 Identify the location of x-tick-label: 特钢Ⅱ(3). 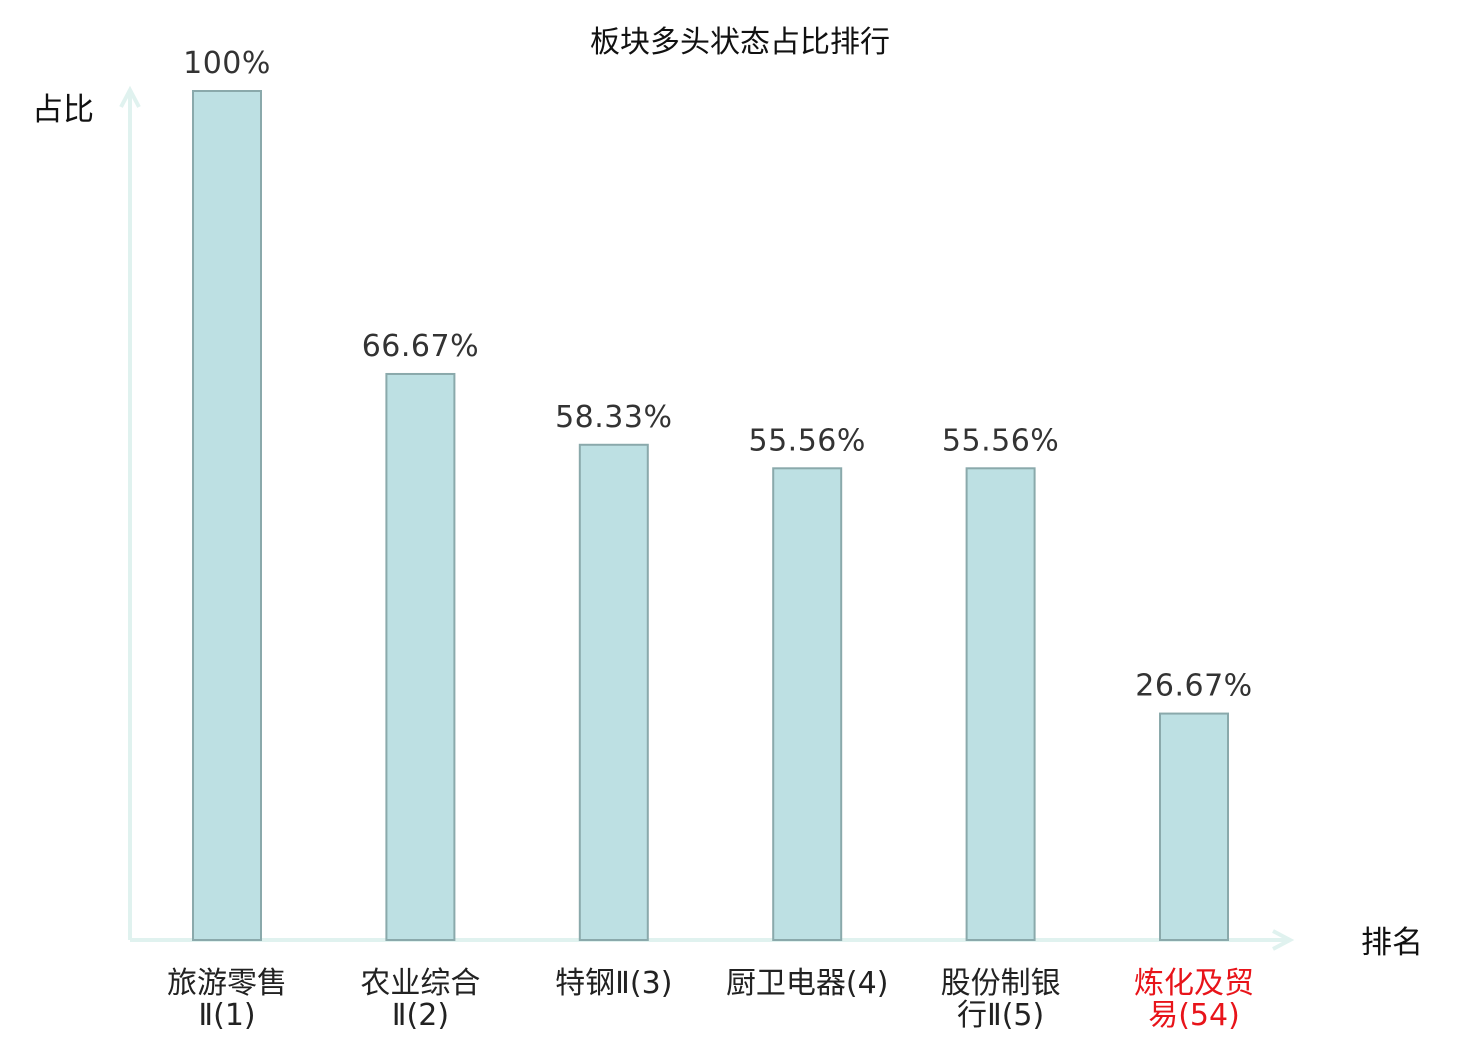
(613, 983).